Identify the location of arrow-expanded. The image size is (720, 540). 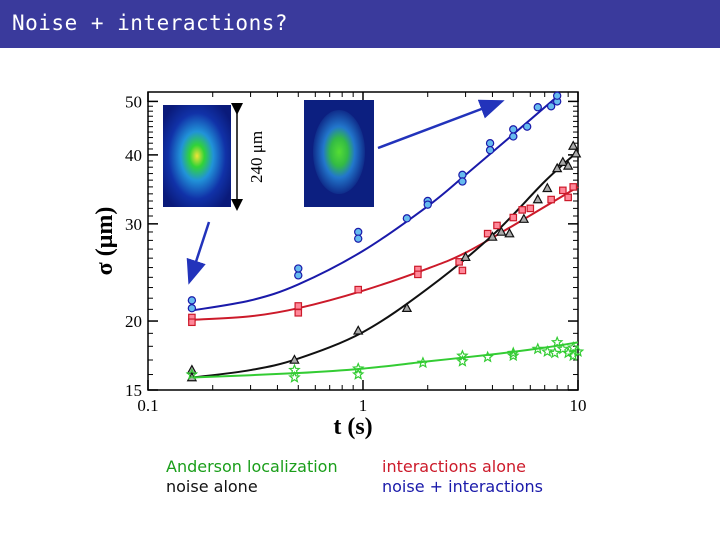
(441, 124).